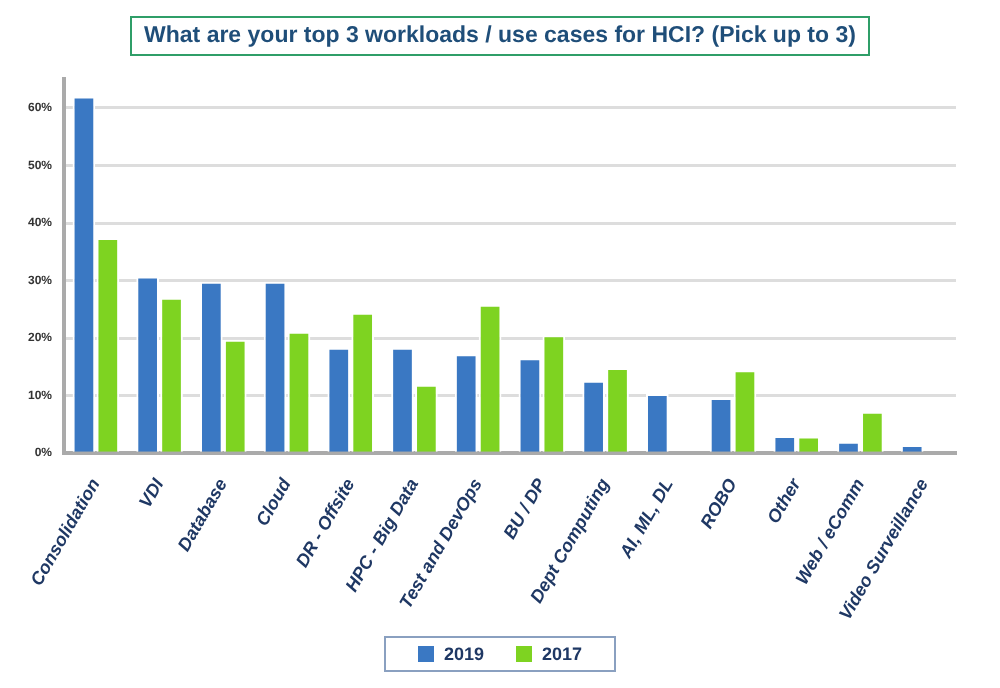 Image resolution: width=1000 pixels, height=688 pixels. Describe the element at coordinates (500, 36) in the screenshot. I see `chart-title: What are your top 3 workloads / use cases for HCI? (Pick up to 3)` at that location.